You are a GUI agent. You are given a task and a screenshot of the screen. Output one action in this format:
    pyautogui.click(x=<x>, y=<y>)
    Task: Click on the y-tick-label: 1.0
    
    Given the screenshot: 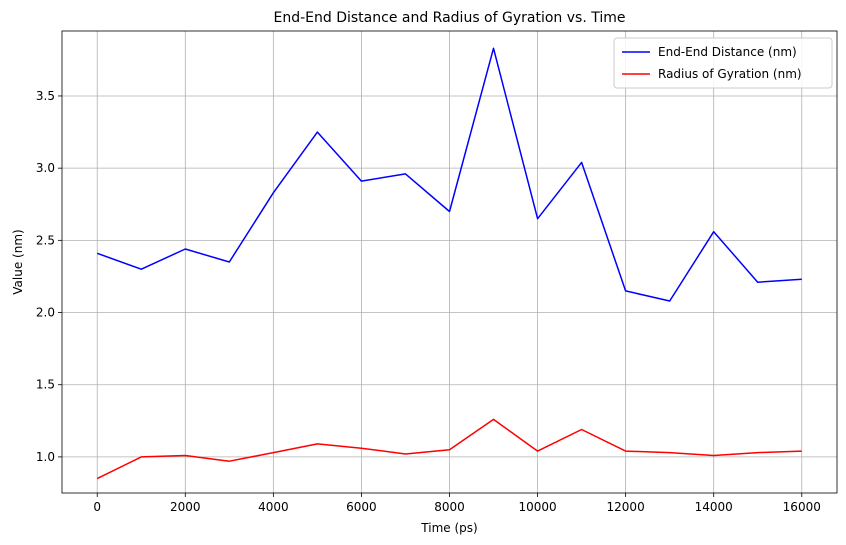 What is the action you would take?
    pyautogui.click(x=45, y=457)
    